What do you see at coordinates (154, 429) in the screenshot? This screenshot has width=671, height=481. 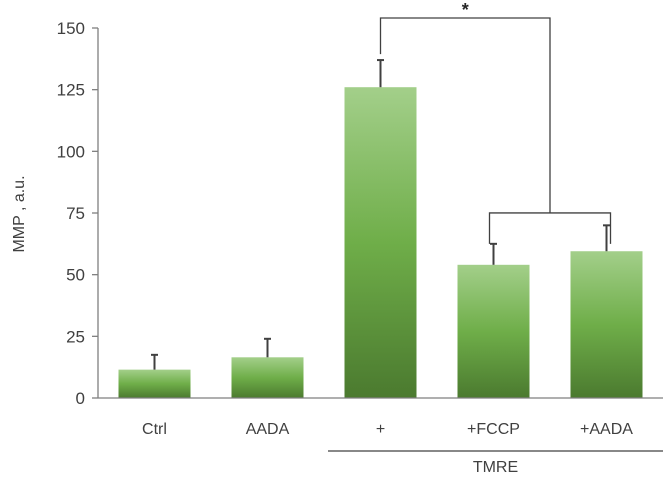 I see `x-tick-label: Ctrl` at bounding box center [154, 429].